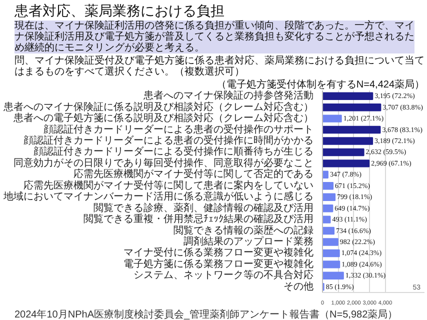 The image size is (427, 320). What do you see at coordinates (224, 275) in the screenshot?
I see `y-tick-label: システム、ネットワーク等の不具合対応` at bounding box center [224, 275].